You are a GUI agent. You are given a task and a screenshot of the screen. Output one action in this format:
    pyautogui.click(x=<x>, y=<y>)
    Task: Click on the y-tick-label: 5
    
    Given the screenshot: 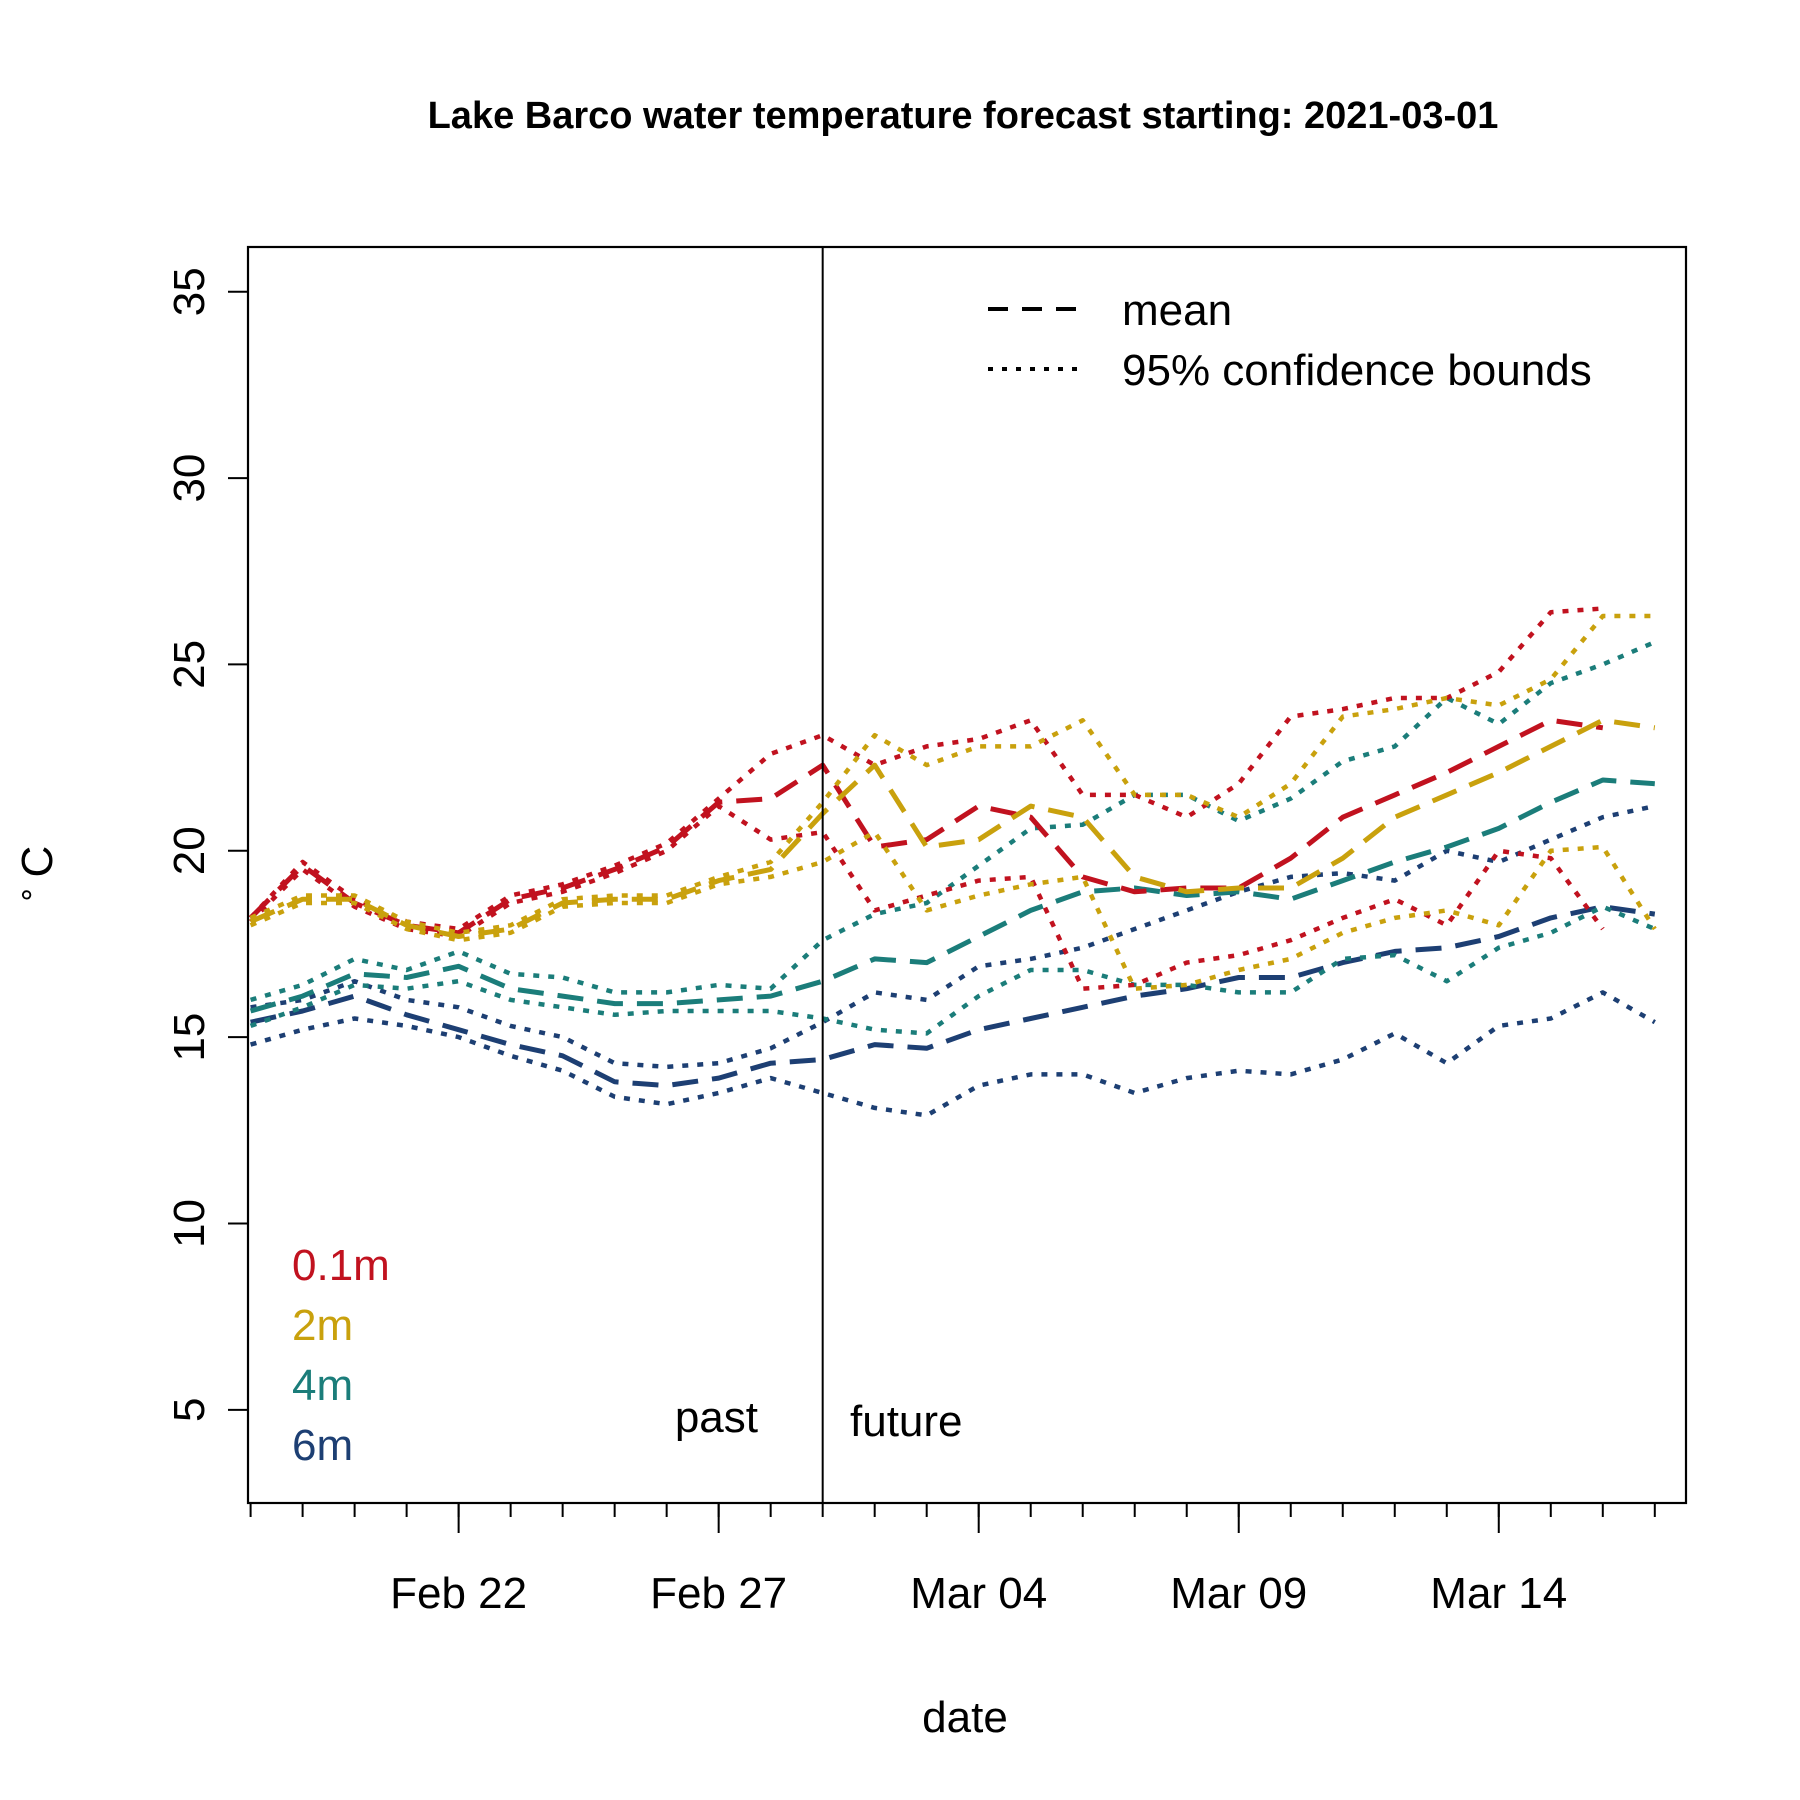 What is the action you would take?
    pyautogui.click(x=189, y=1410)
    